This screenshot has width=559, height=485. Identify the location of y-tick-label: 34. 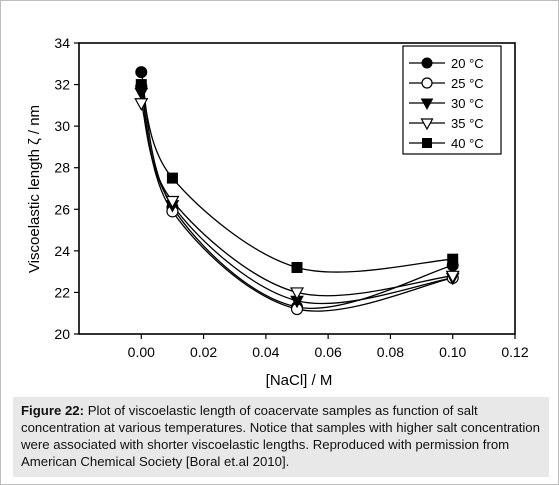
(62, 43).